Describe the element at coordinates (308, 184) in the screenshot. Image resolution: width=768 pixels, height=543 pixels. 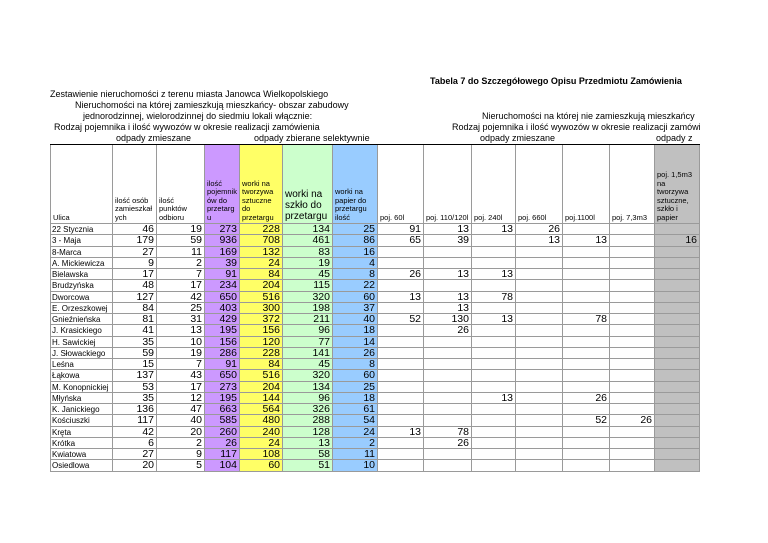
I see `column-header: worki na szkło do przetargu` at that location.